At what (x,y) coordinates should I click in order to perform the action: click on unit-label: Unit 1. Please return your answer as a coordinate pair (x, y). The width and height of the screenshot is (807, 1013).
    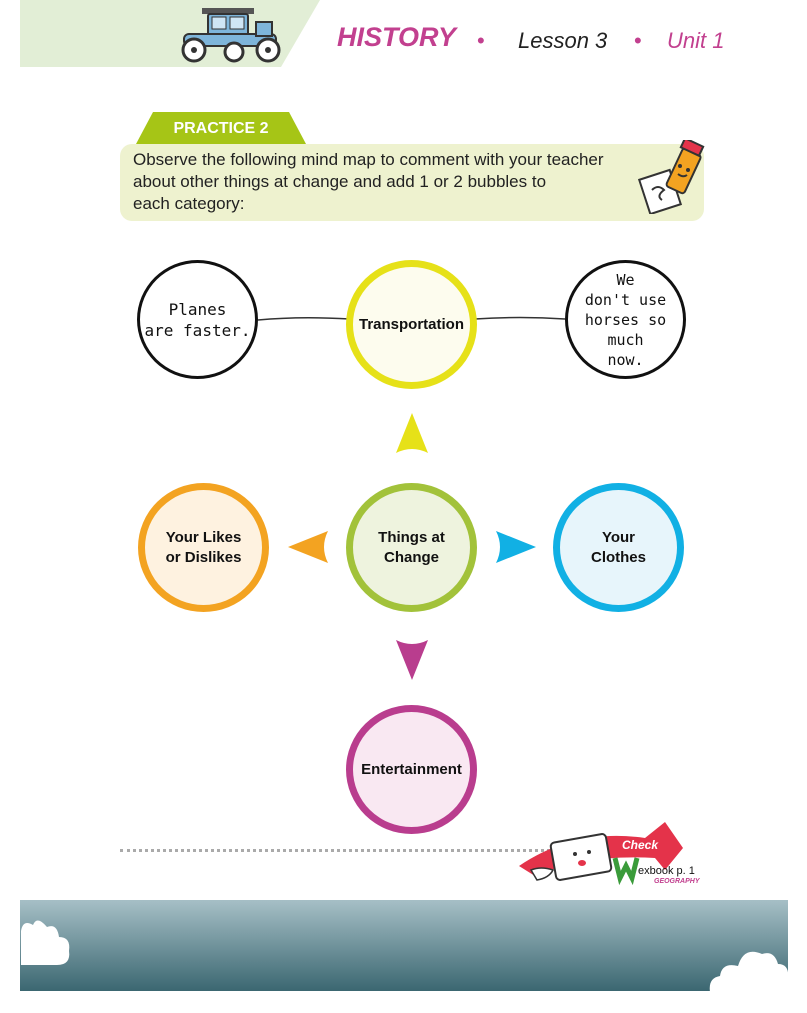
    Looking at the image, I should click on (696, 40).